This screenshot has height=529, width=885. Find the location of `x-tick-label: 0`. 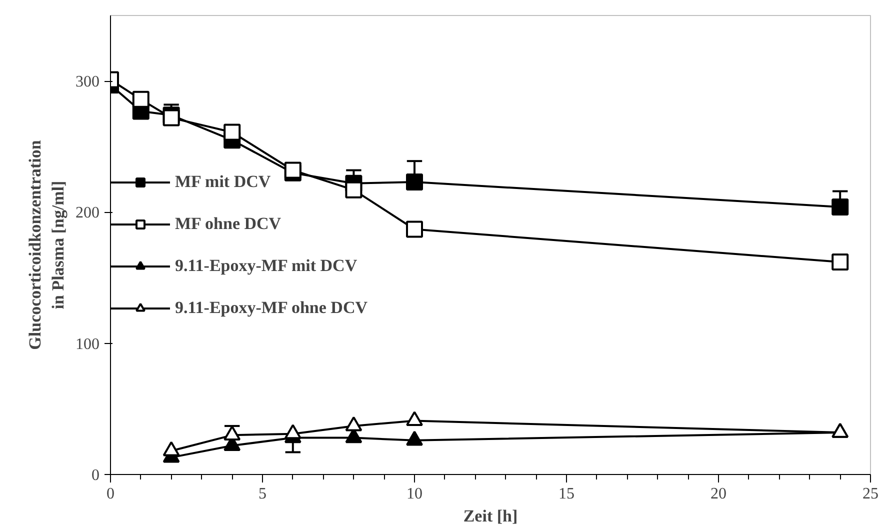

x-tick-label: 0 is located at coordinates (110, 494).